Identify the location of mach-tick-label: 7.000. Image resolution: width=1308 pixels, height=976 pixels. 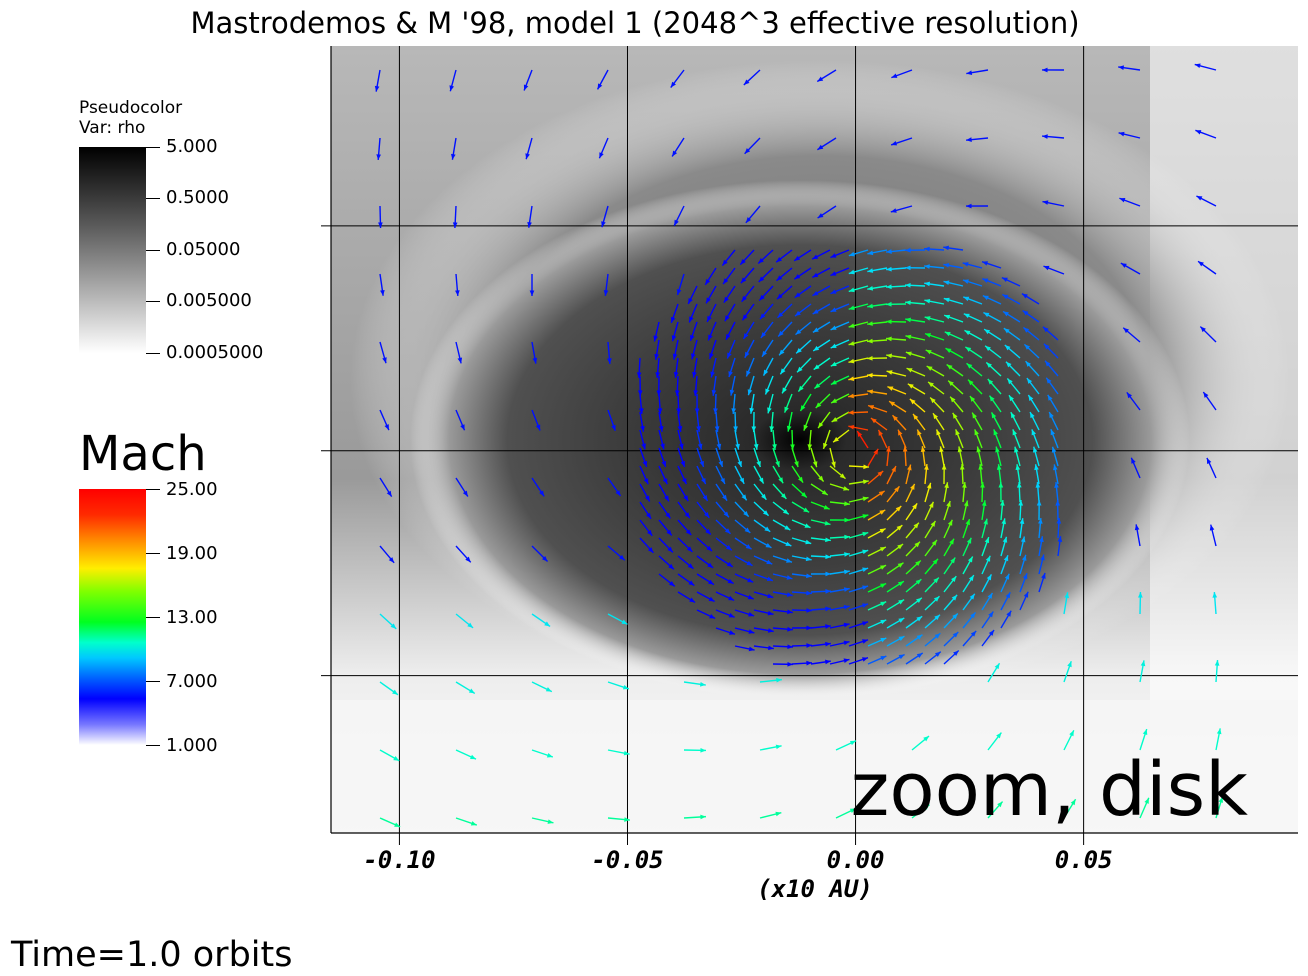
(192, 681).